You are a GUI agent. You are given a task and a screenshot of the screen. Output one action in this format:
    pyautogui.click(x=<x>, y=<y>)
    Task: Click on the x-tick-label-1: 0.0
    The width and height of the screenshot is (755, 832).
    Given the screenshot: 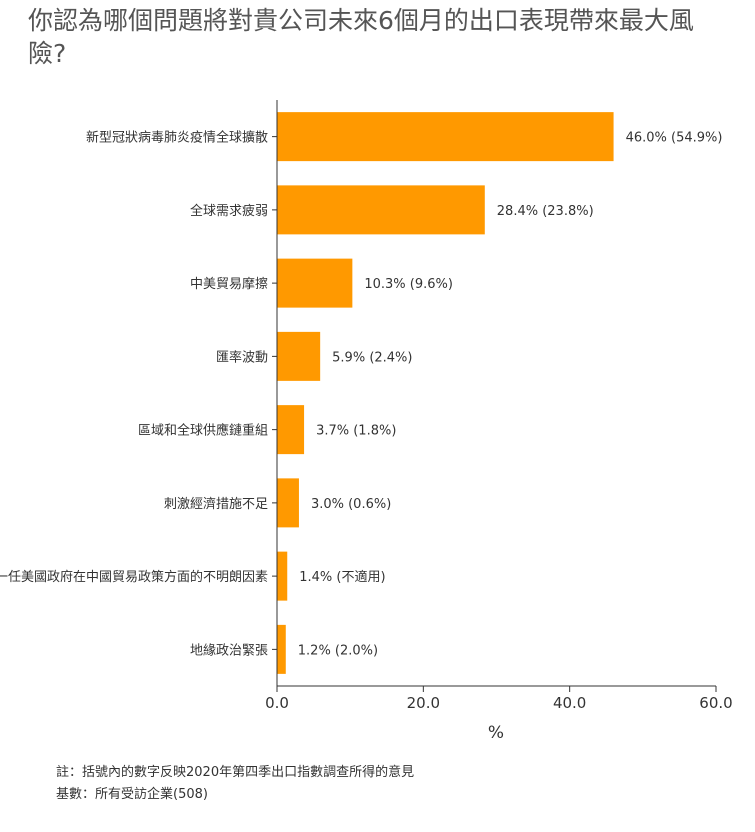 What is the action you would take?
    pyautogui.click(x=277, y=703)
    